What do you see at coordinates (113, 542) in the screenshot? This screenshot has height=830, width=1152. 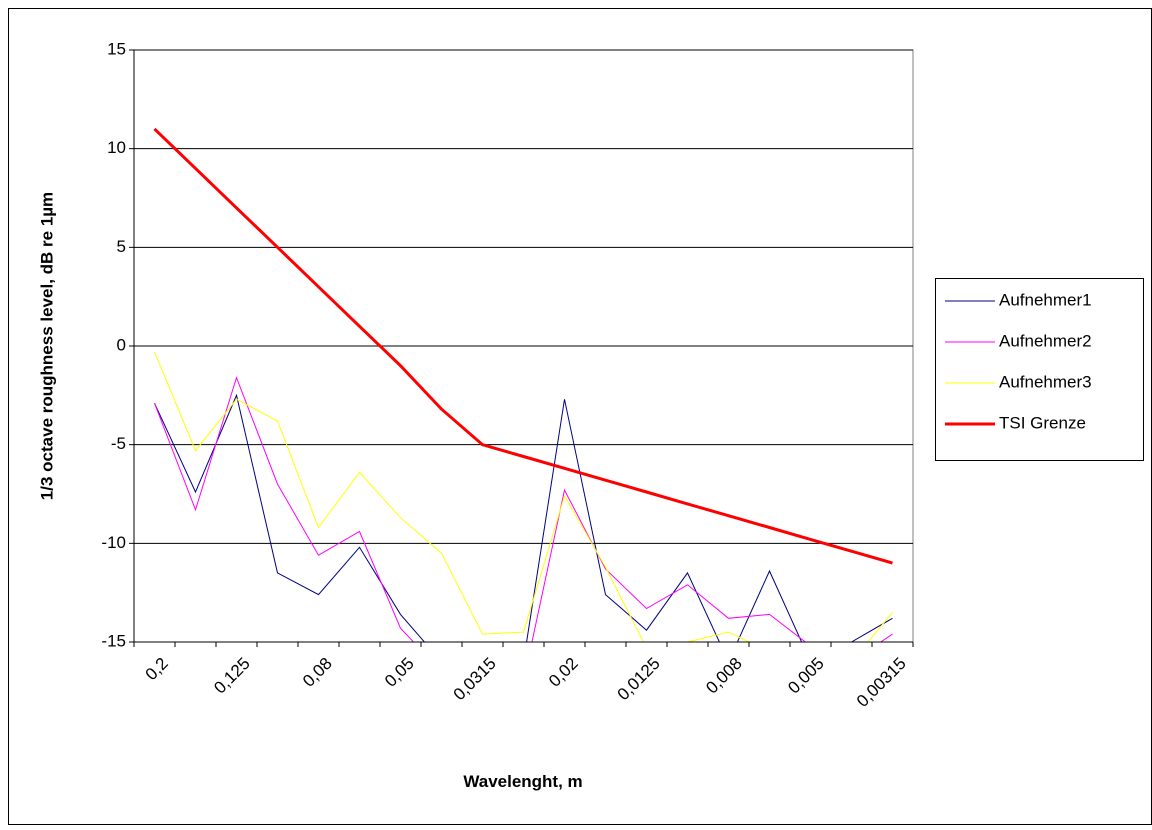 I see `y-tick-label: -10` at bounding box center [113, 542].